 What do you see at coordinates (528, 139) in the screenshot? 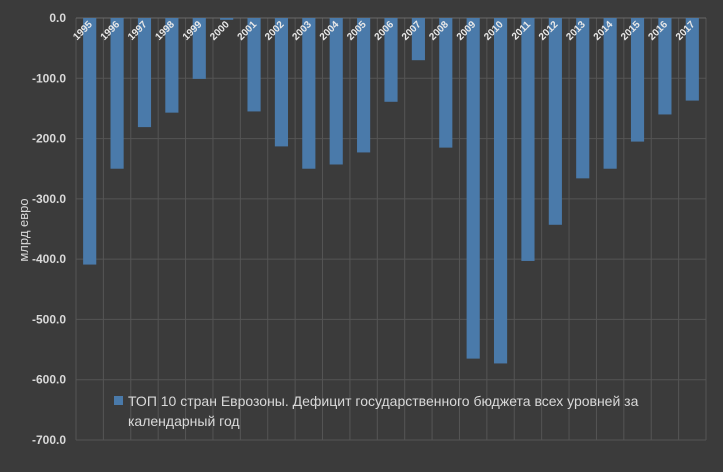
I see `bar-2011` at bounding box center [528, 139].